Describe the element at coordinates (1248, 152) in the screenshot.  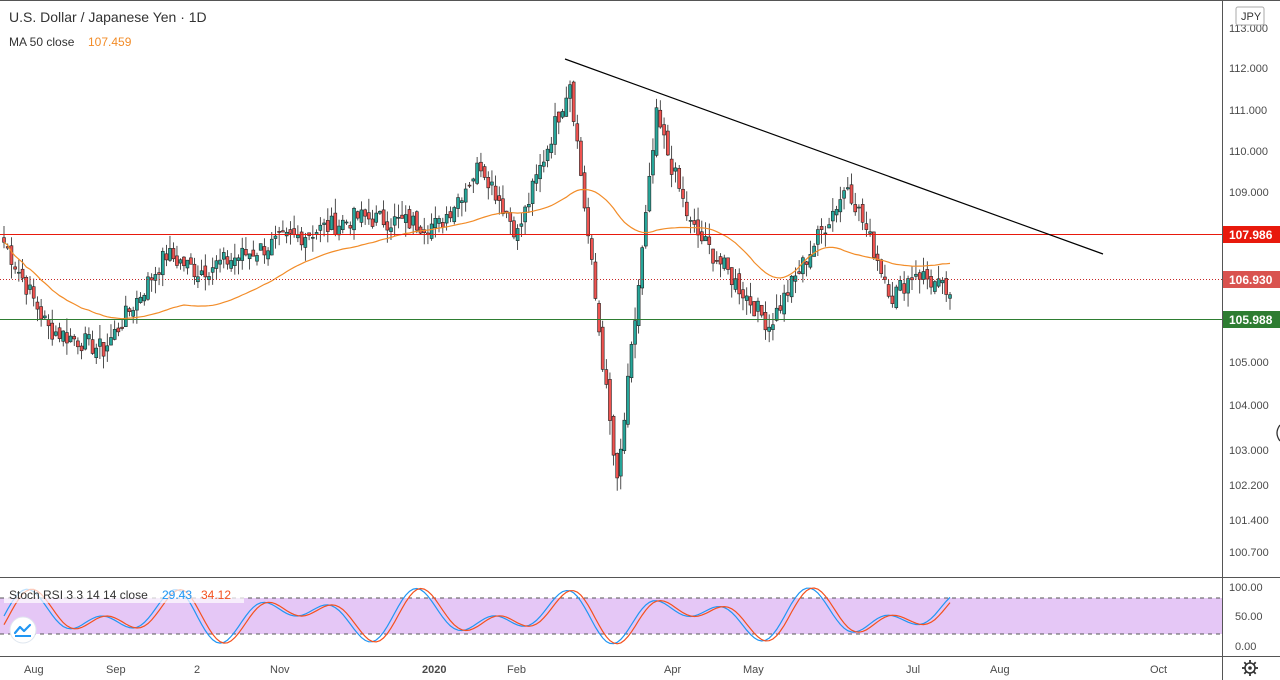
I see `price-tick: 110.000` at that location.